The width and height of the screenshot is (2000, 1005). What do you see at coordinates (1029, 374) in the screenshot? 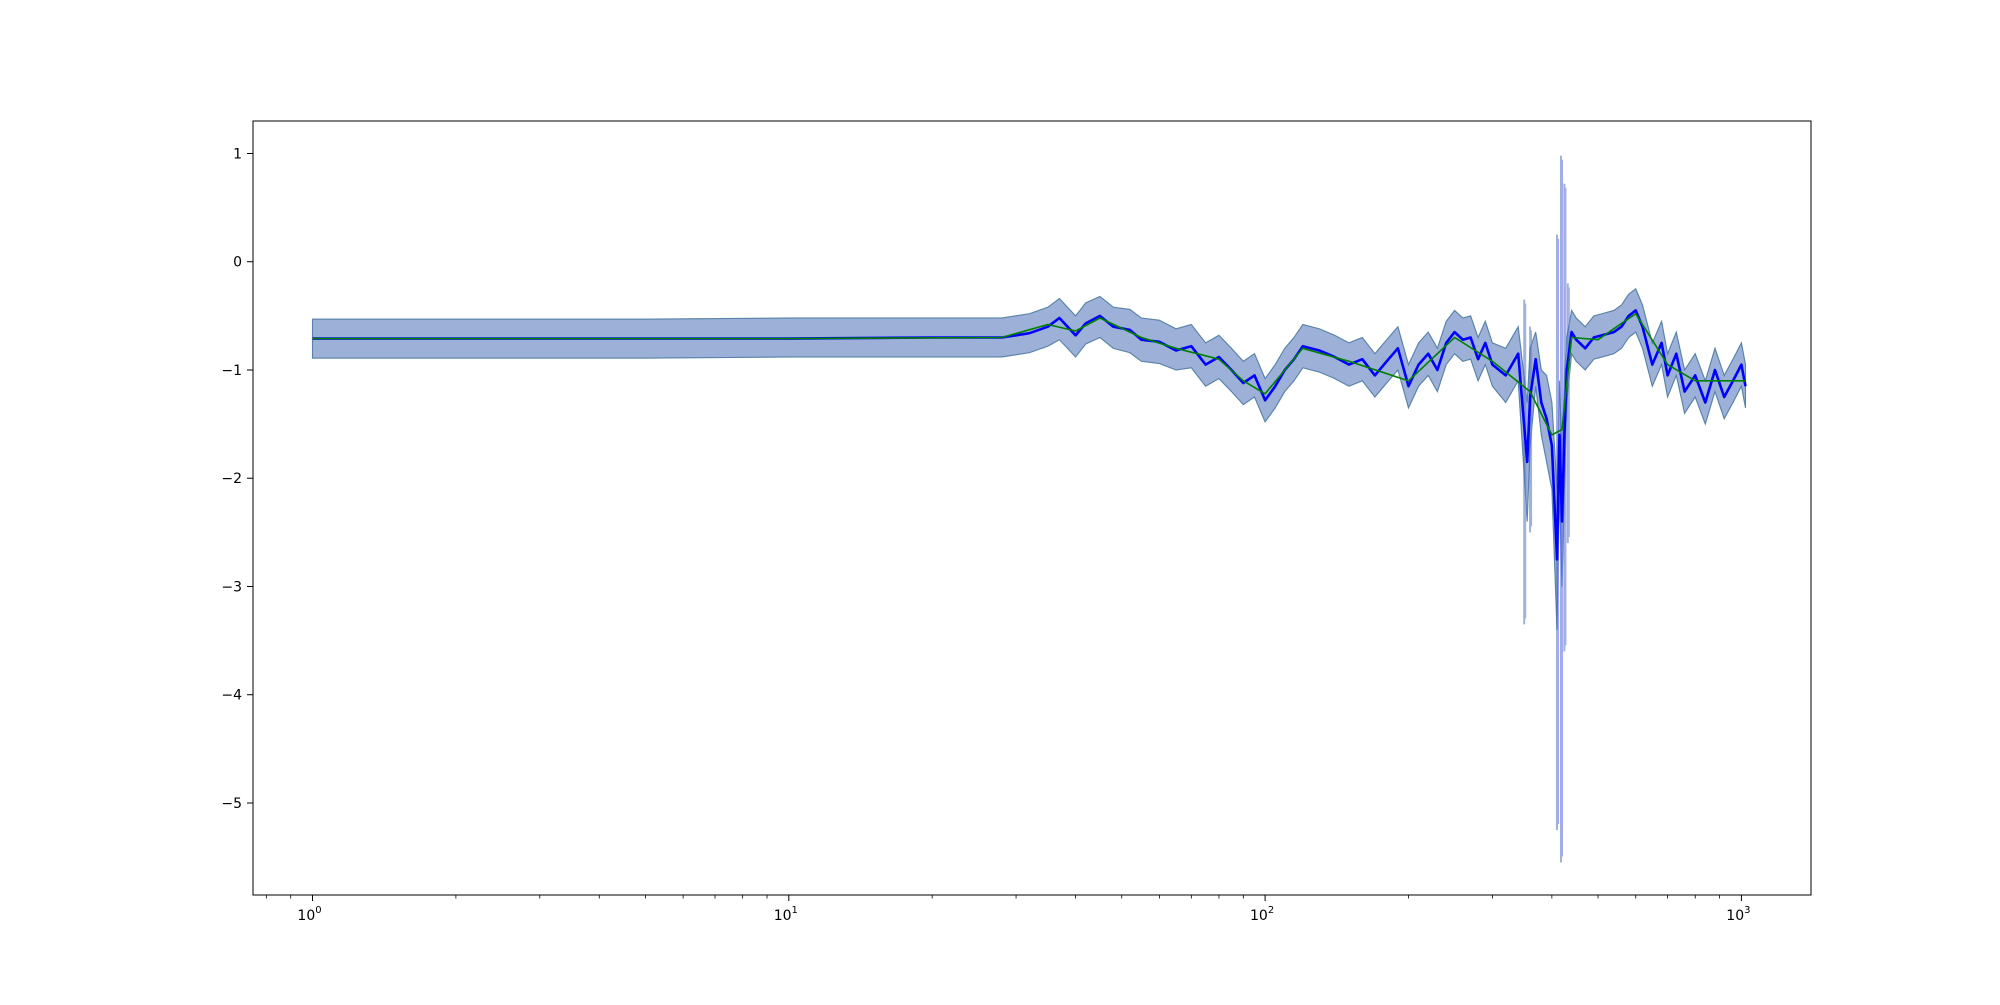
I see `series-line-mean-green` at bounding box center [1029, 374].